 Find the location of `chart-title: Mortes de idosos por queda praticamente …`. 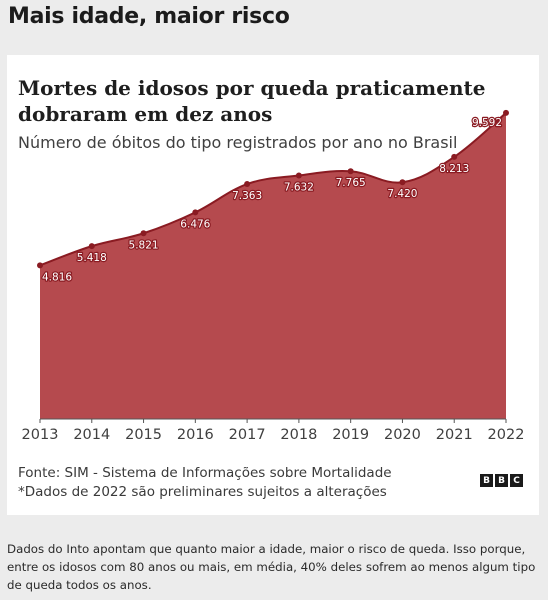

chart-title: Mortes de idosos por queda praticamente … is located at coordinates (252, 101).